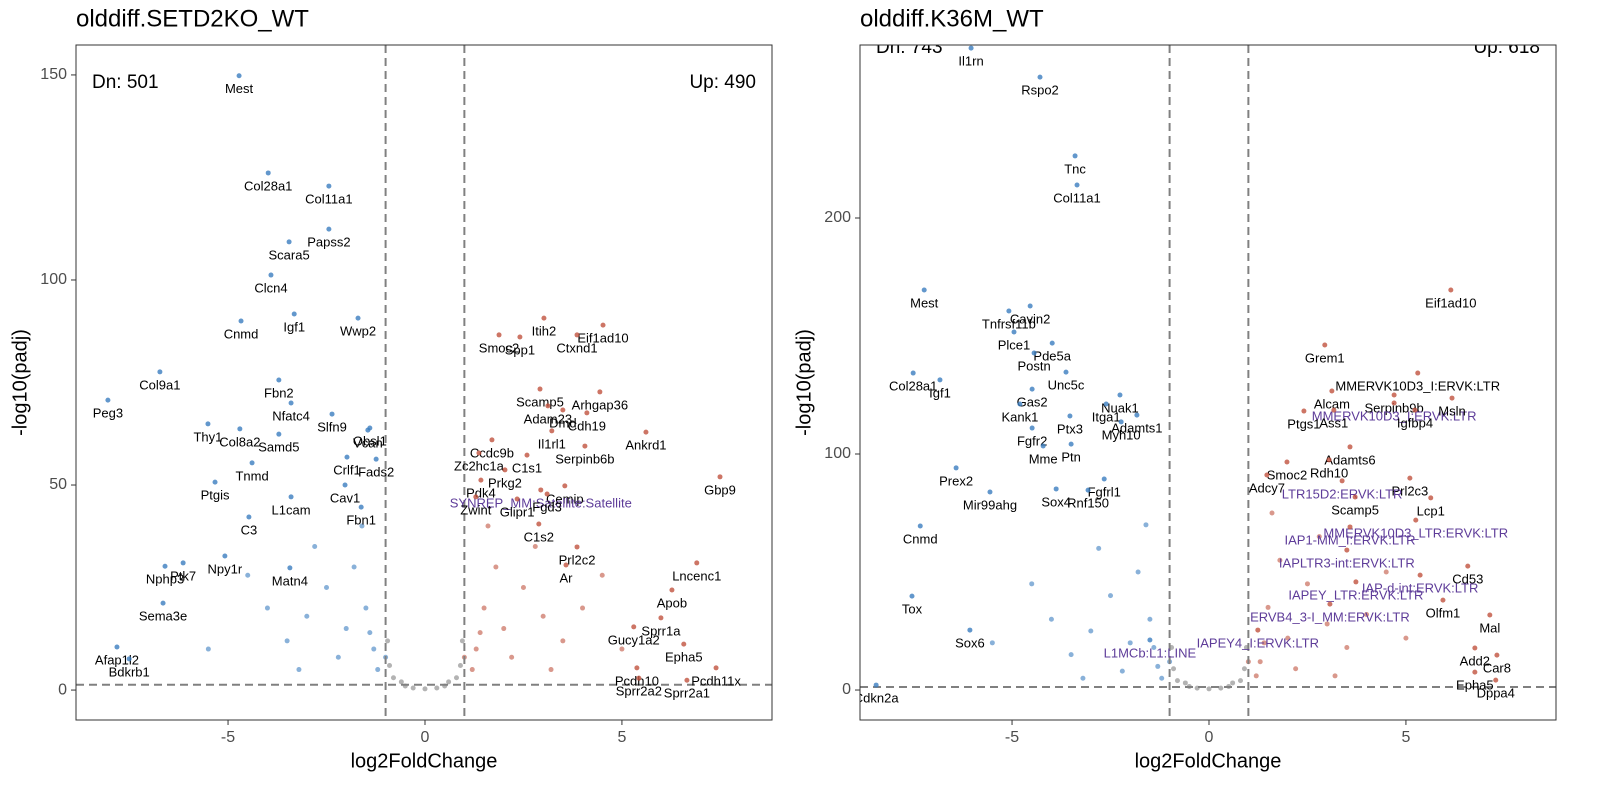 The width and height of the screenshot is (1600, 800). I want to click on gene-label: Lcp1, so click(1431, 510).